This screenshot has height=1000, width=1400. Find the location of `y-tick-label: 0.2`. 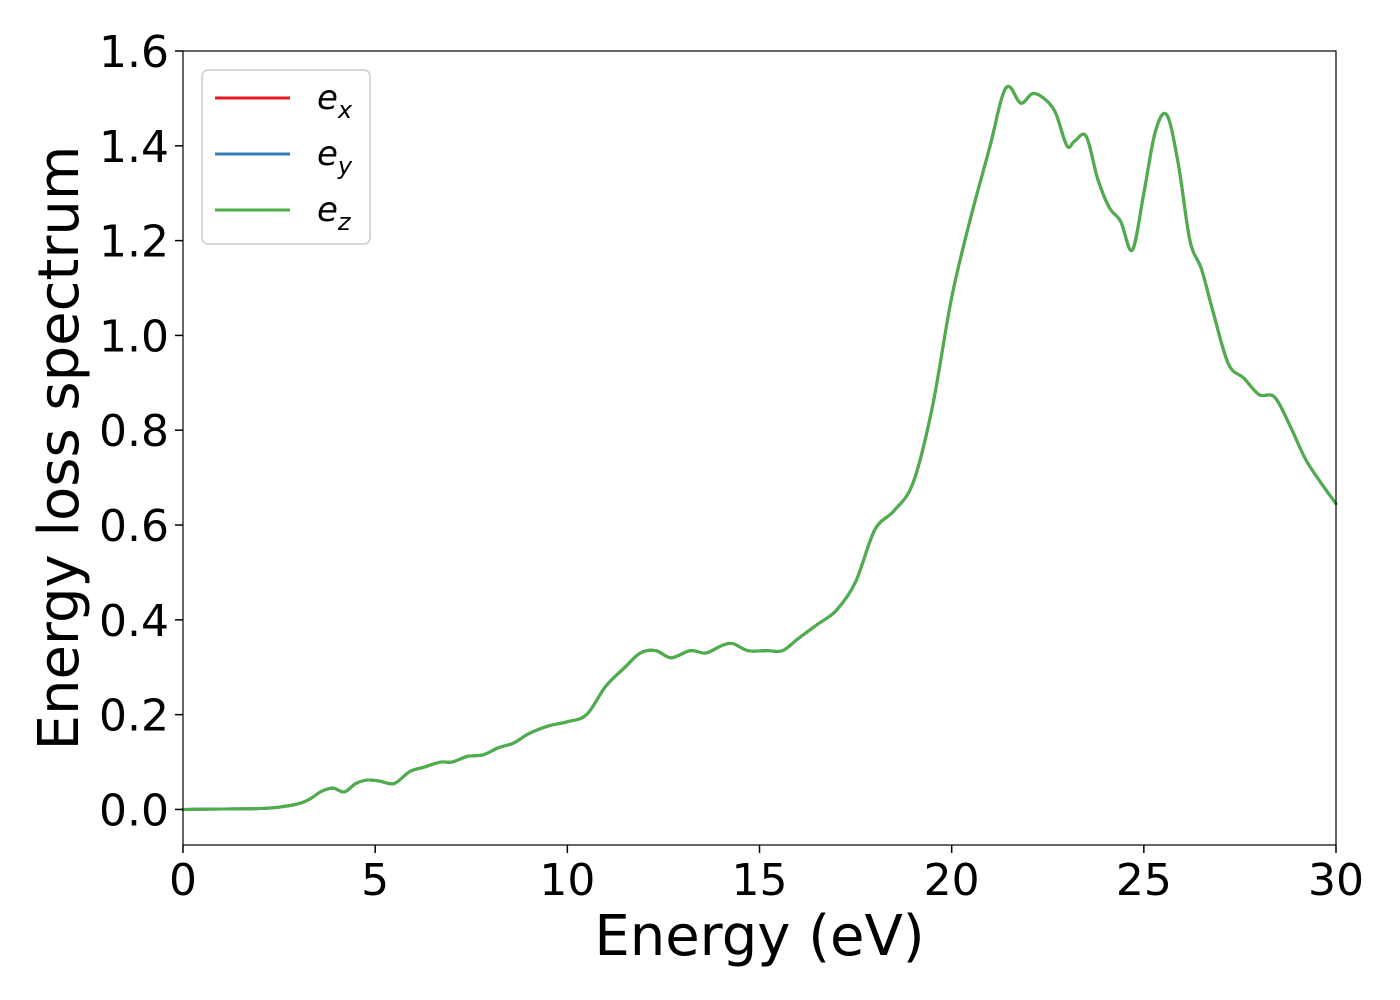

y-tick-label: 0.2 is located at coordinates (134, 716).